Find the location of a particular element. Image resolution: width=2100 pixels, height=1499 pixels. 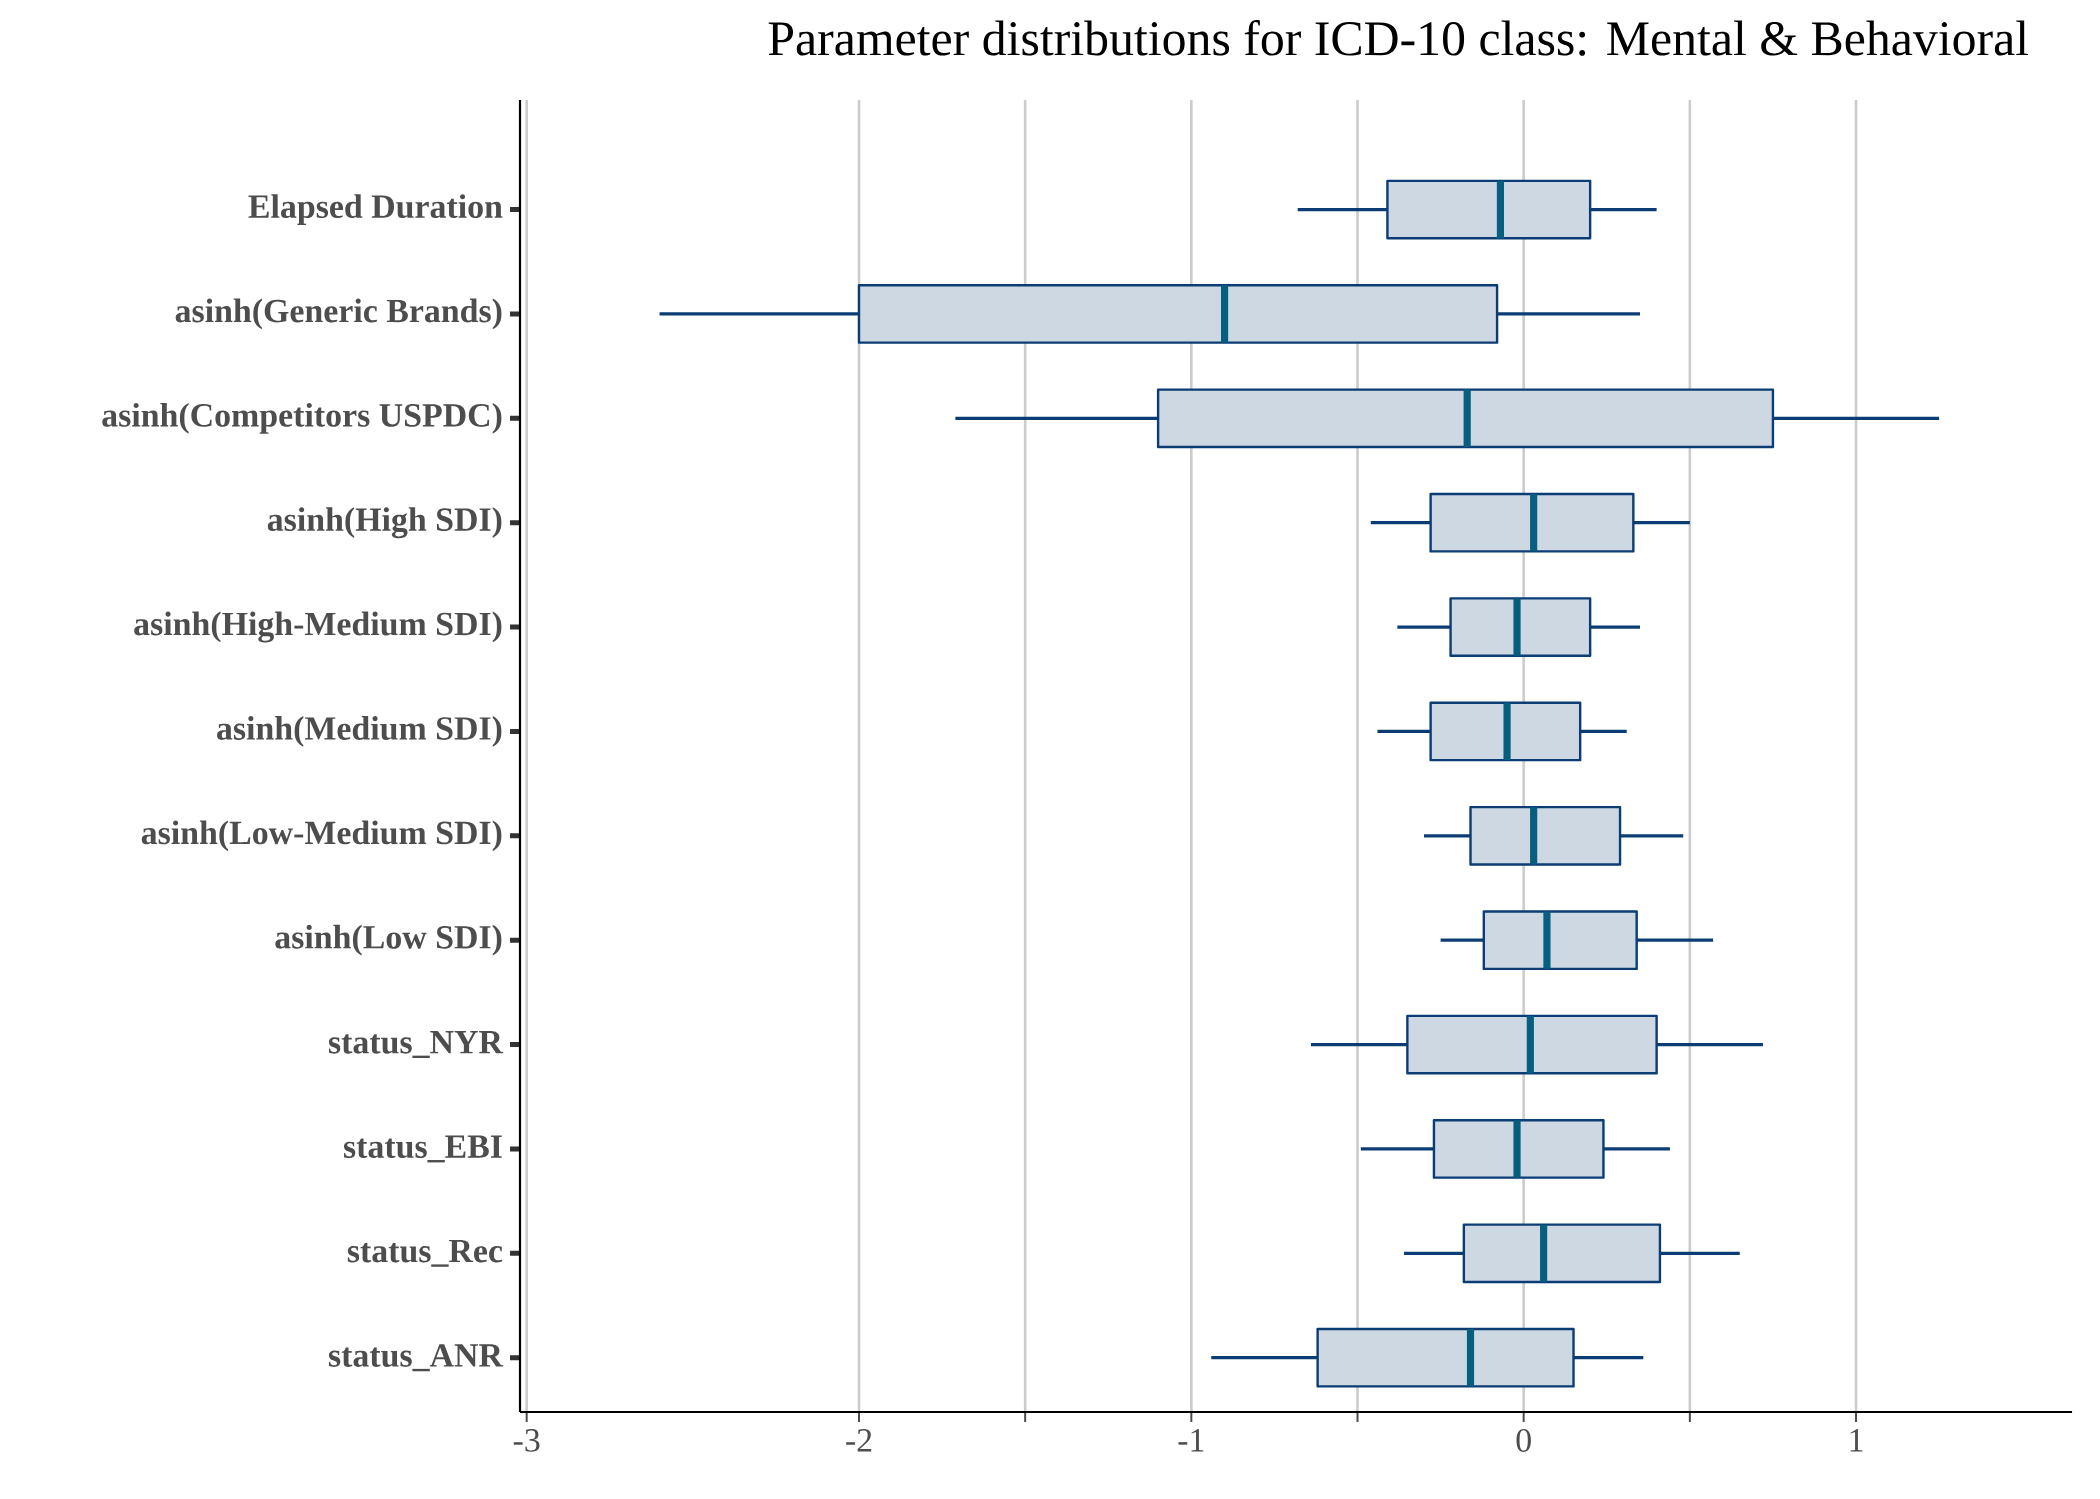

y-tick-label: asinh(Generic Brands) is located at coordinates (338, 314).